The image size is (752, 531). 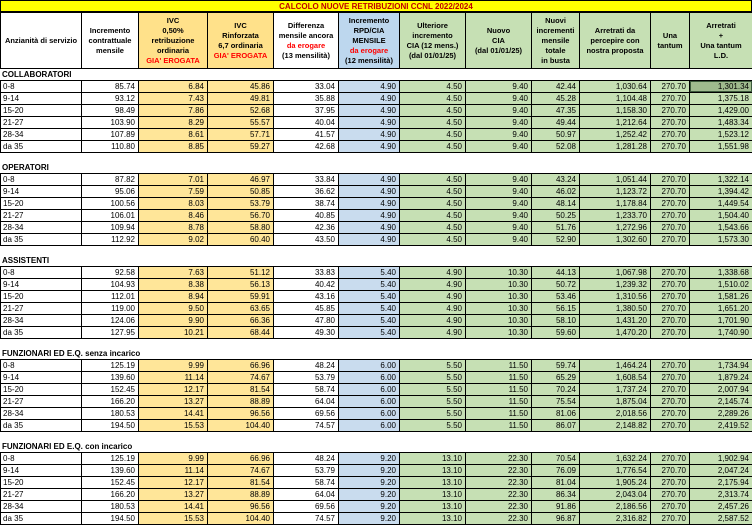 I want to click on cell-value: 9.20, so click(x=369, y=482).